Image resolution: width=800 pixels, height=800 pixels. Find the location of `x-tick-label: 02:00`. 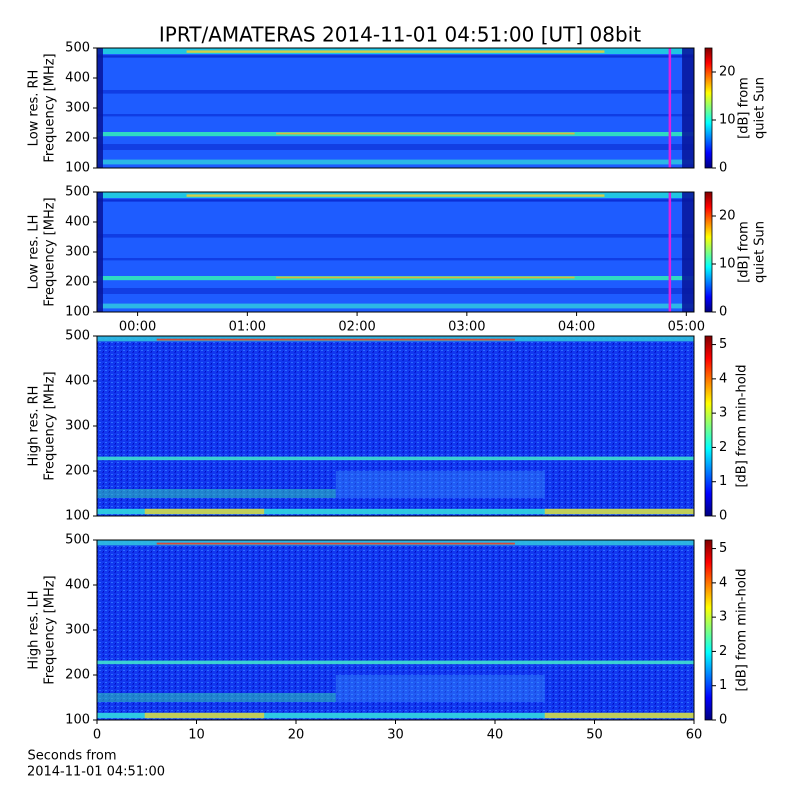

x-tick-label: 02:00 is located at coordinates (356, 327).